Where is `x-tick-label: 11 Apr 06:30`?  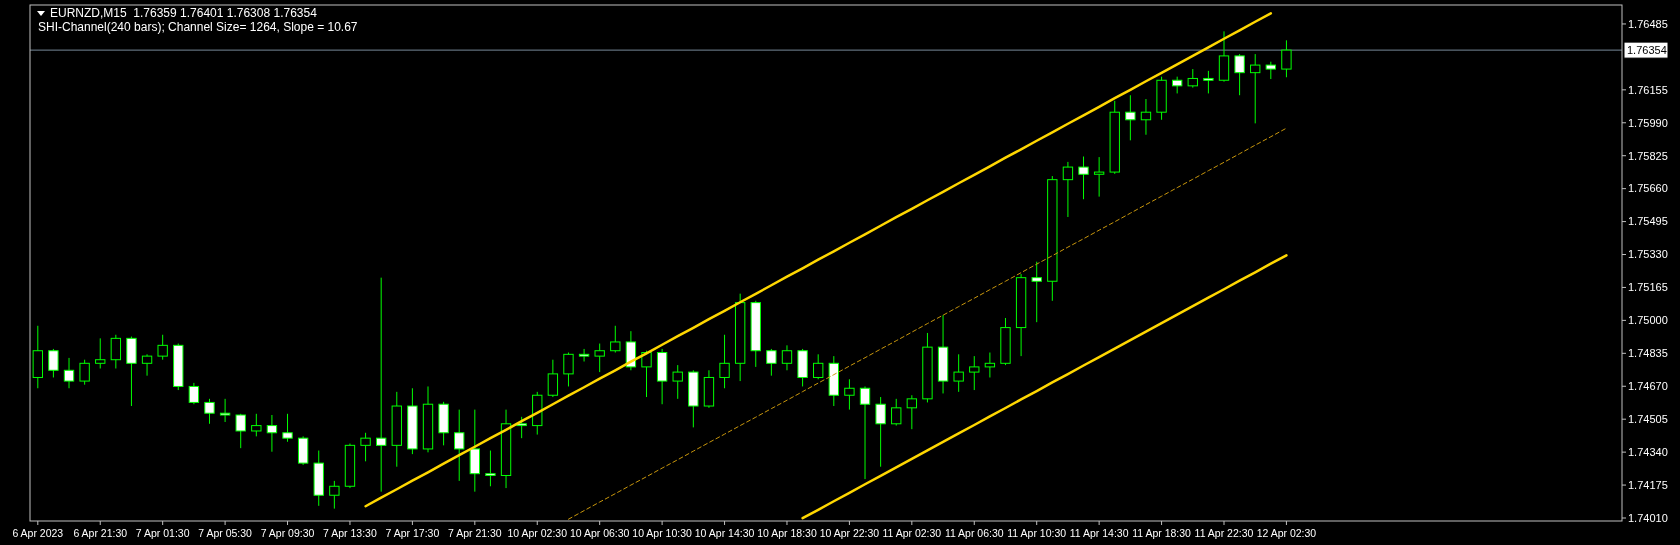
x-tick-label: 11 Apr 06:30 is located at coordinates (974, 533).